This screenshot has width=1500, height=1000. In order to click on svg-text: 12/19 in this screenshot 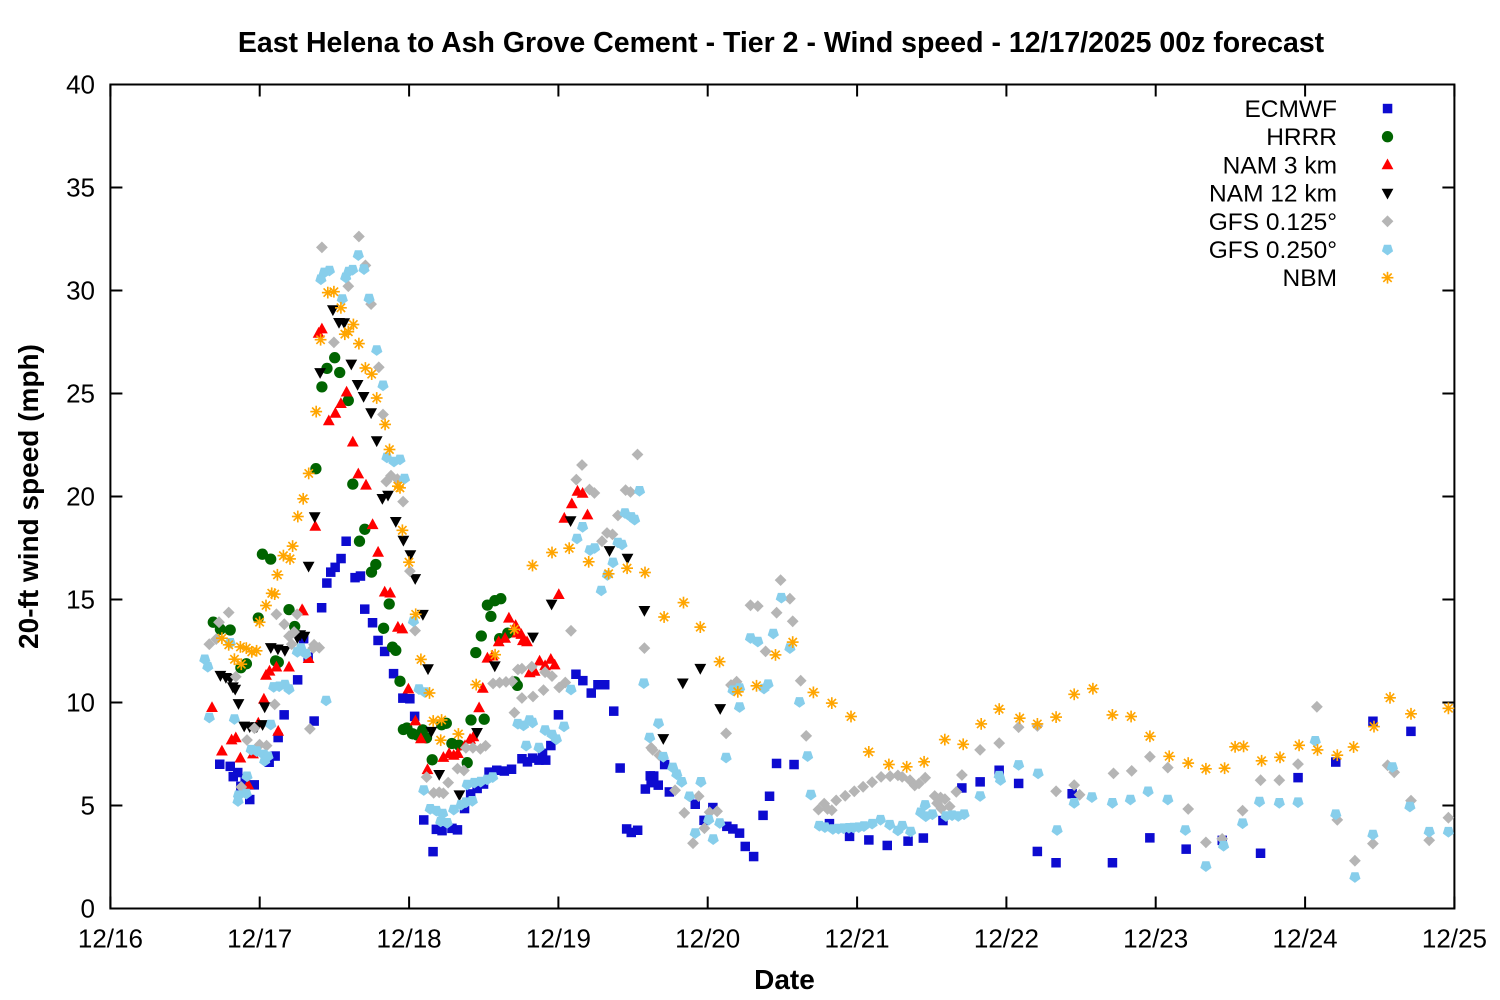, I will do `click(558, 939)`.